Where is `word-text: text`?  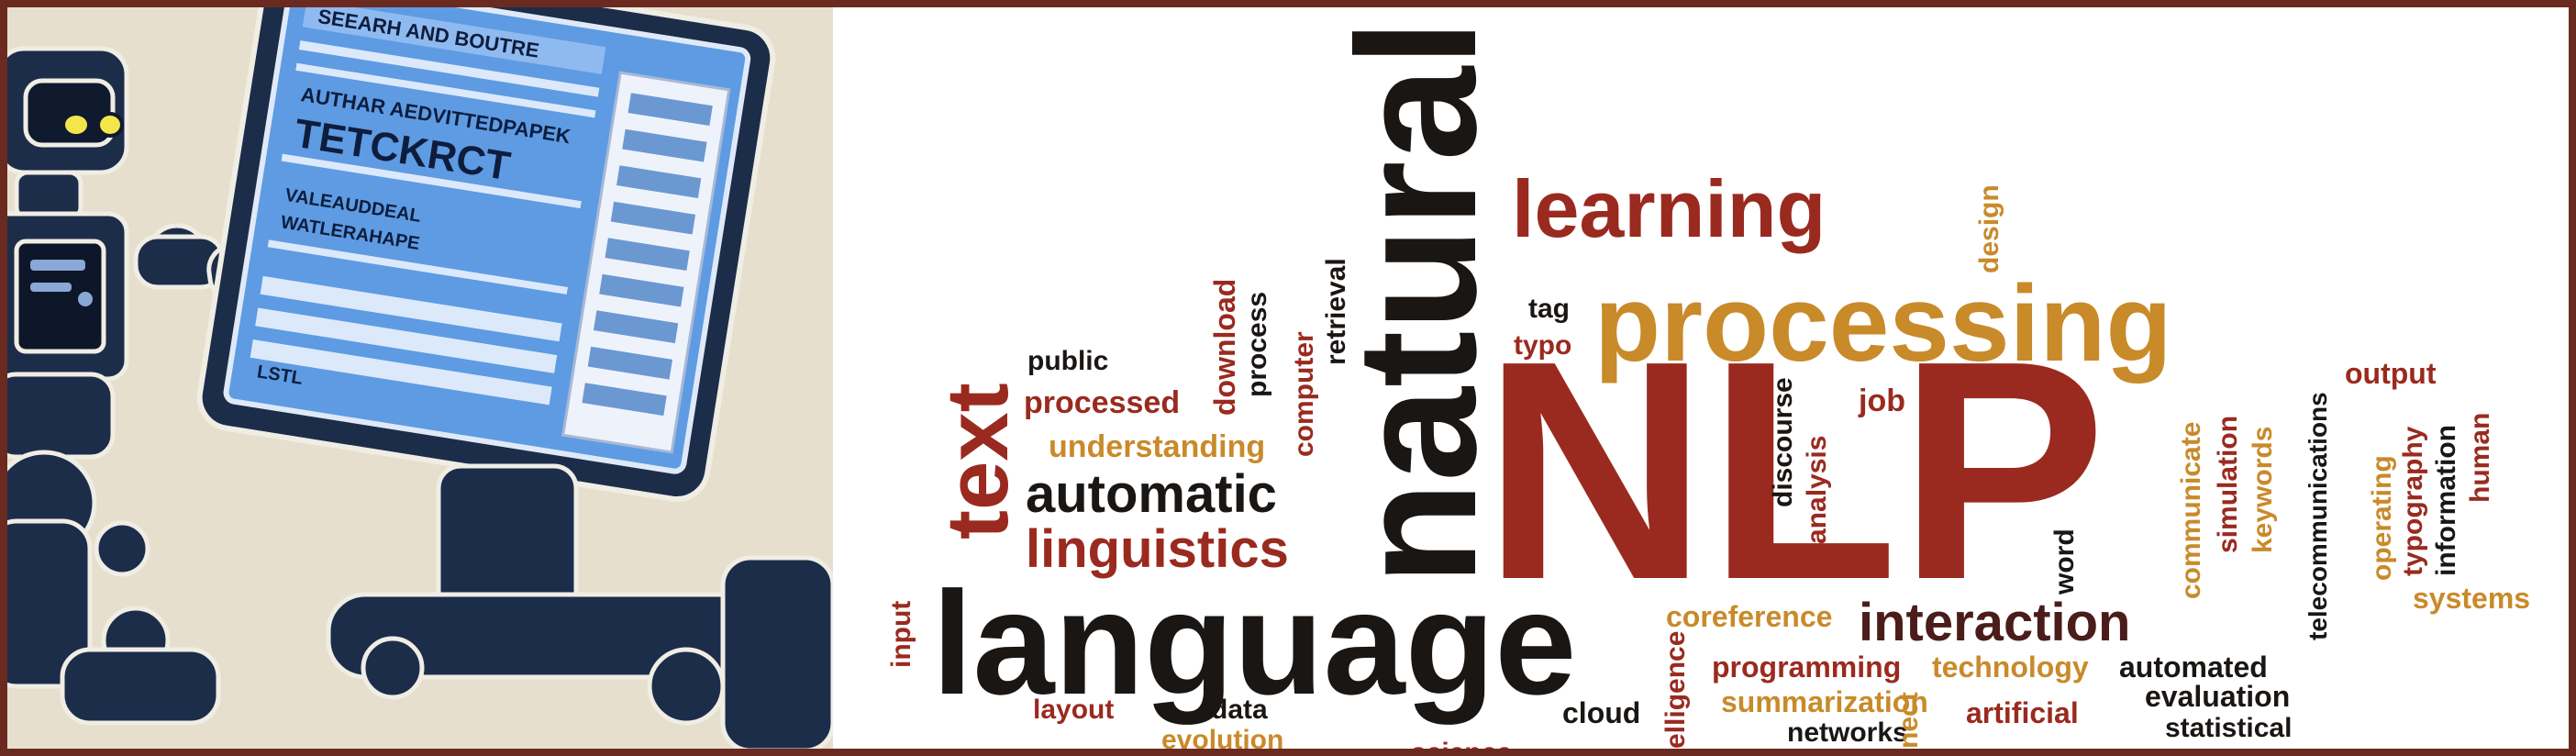 word-text: text is located at coordinates (977, 461).